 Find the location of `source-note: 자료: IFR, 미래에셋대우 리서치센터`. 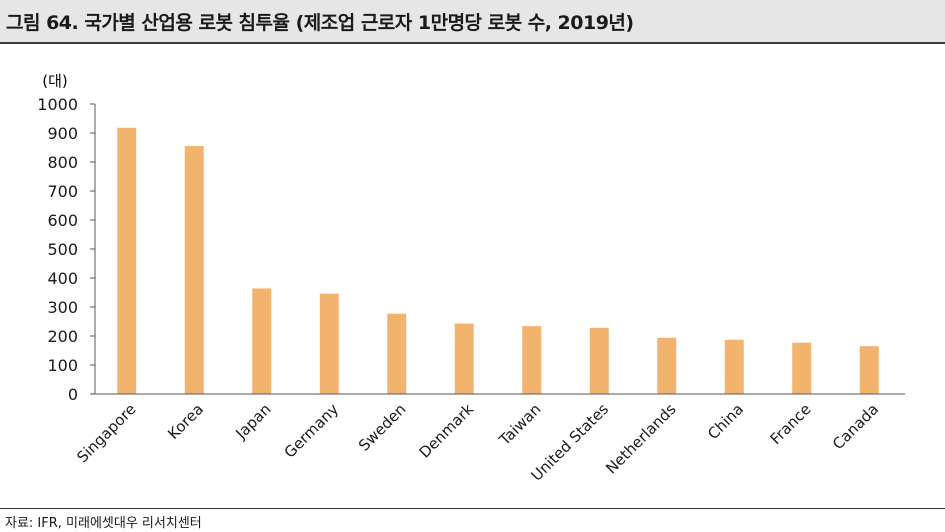

source-note: 자료: IFR, 미래에셋대우 리서치센터 is located at coordinates (103, 523).